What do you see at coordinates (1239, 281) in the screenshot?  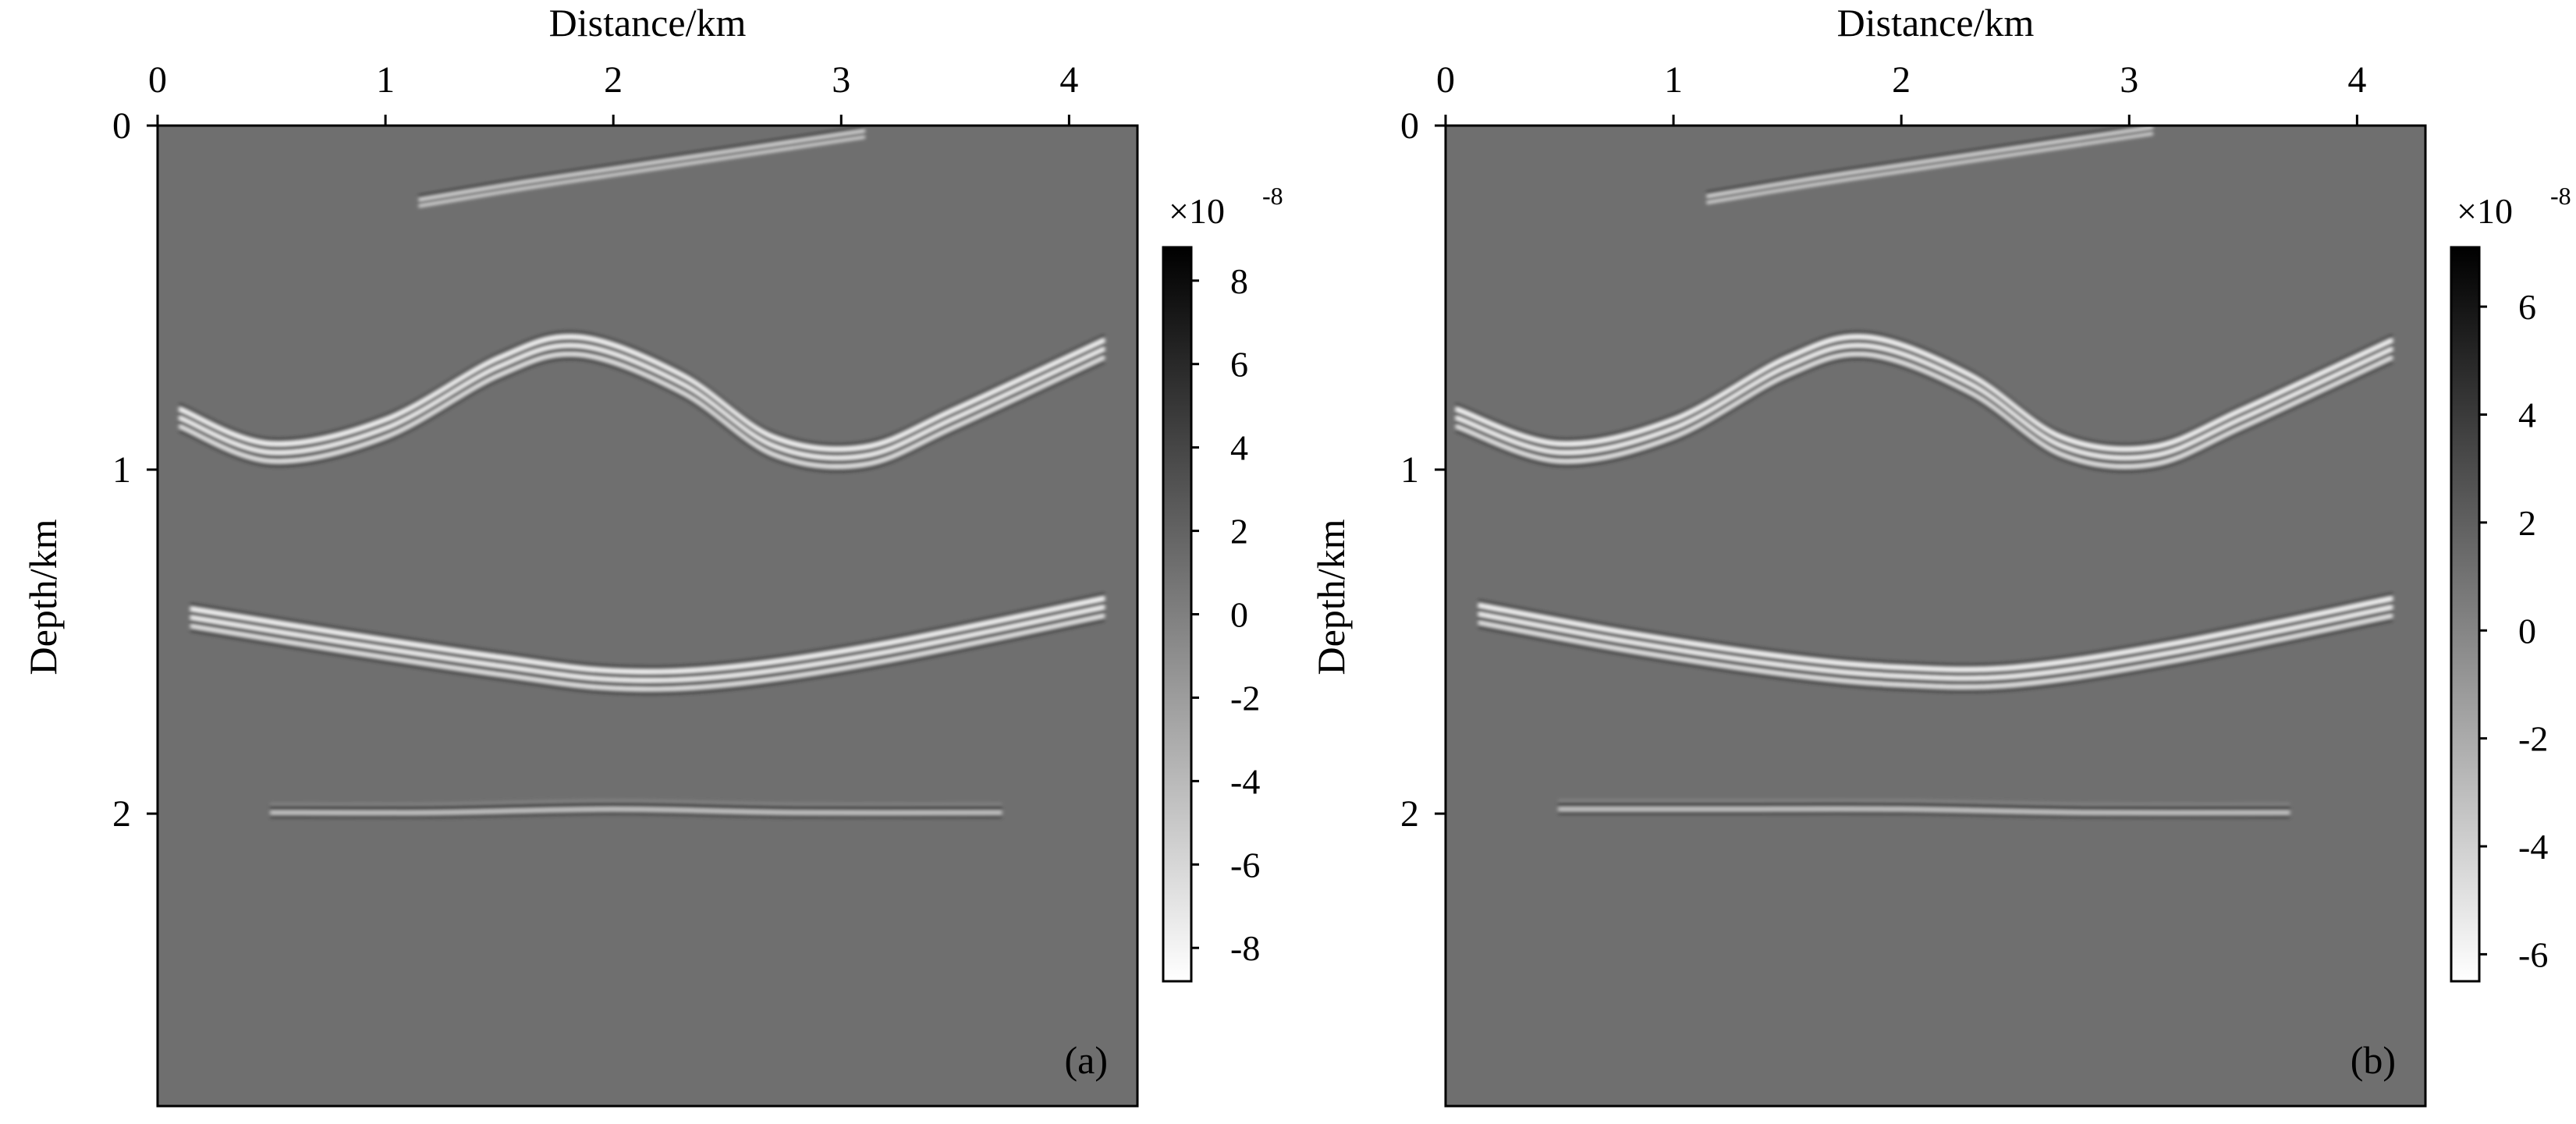 I see `colorbar-tick-label: 8` at bounding box center [1239, 281].